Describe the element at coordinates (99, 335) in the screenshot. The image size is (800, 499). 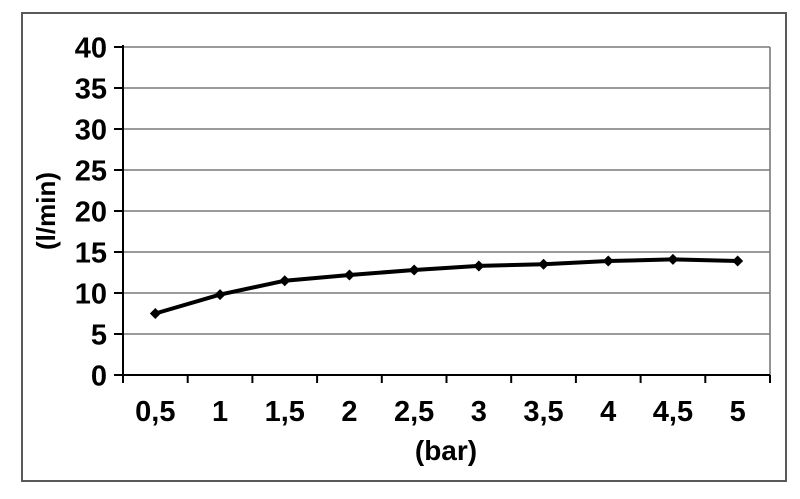
I see `y-tick-label: 5` at that location.